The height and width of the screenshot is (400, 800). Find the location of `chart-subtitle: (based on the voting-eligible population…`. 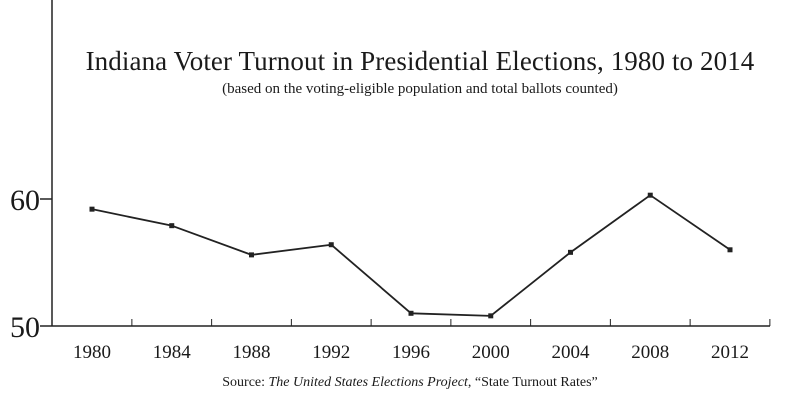

chart-subtitle: (based on the voting-eligible population… is located at coordinates (420, 89).